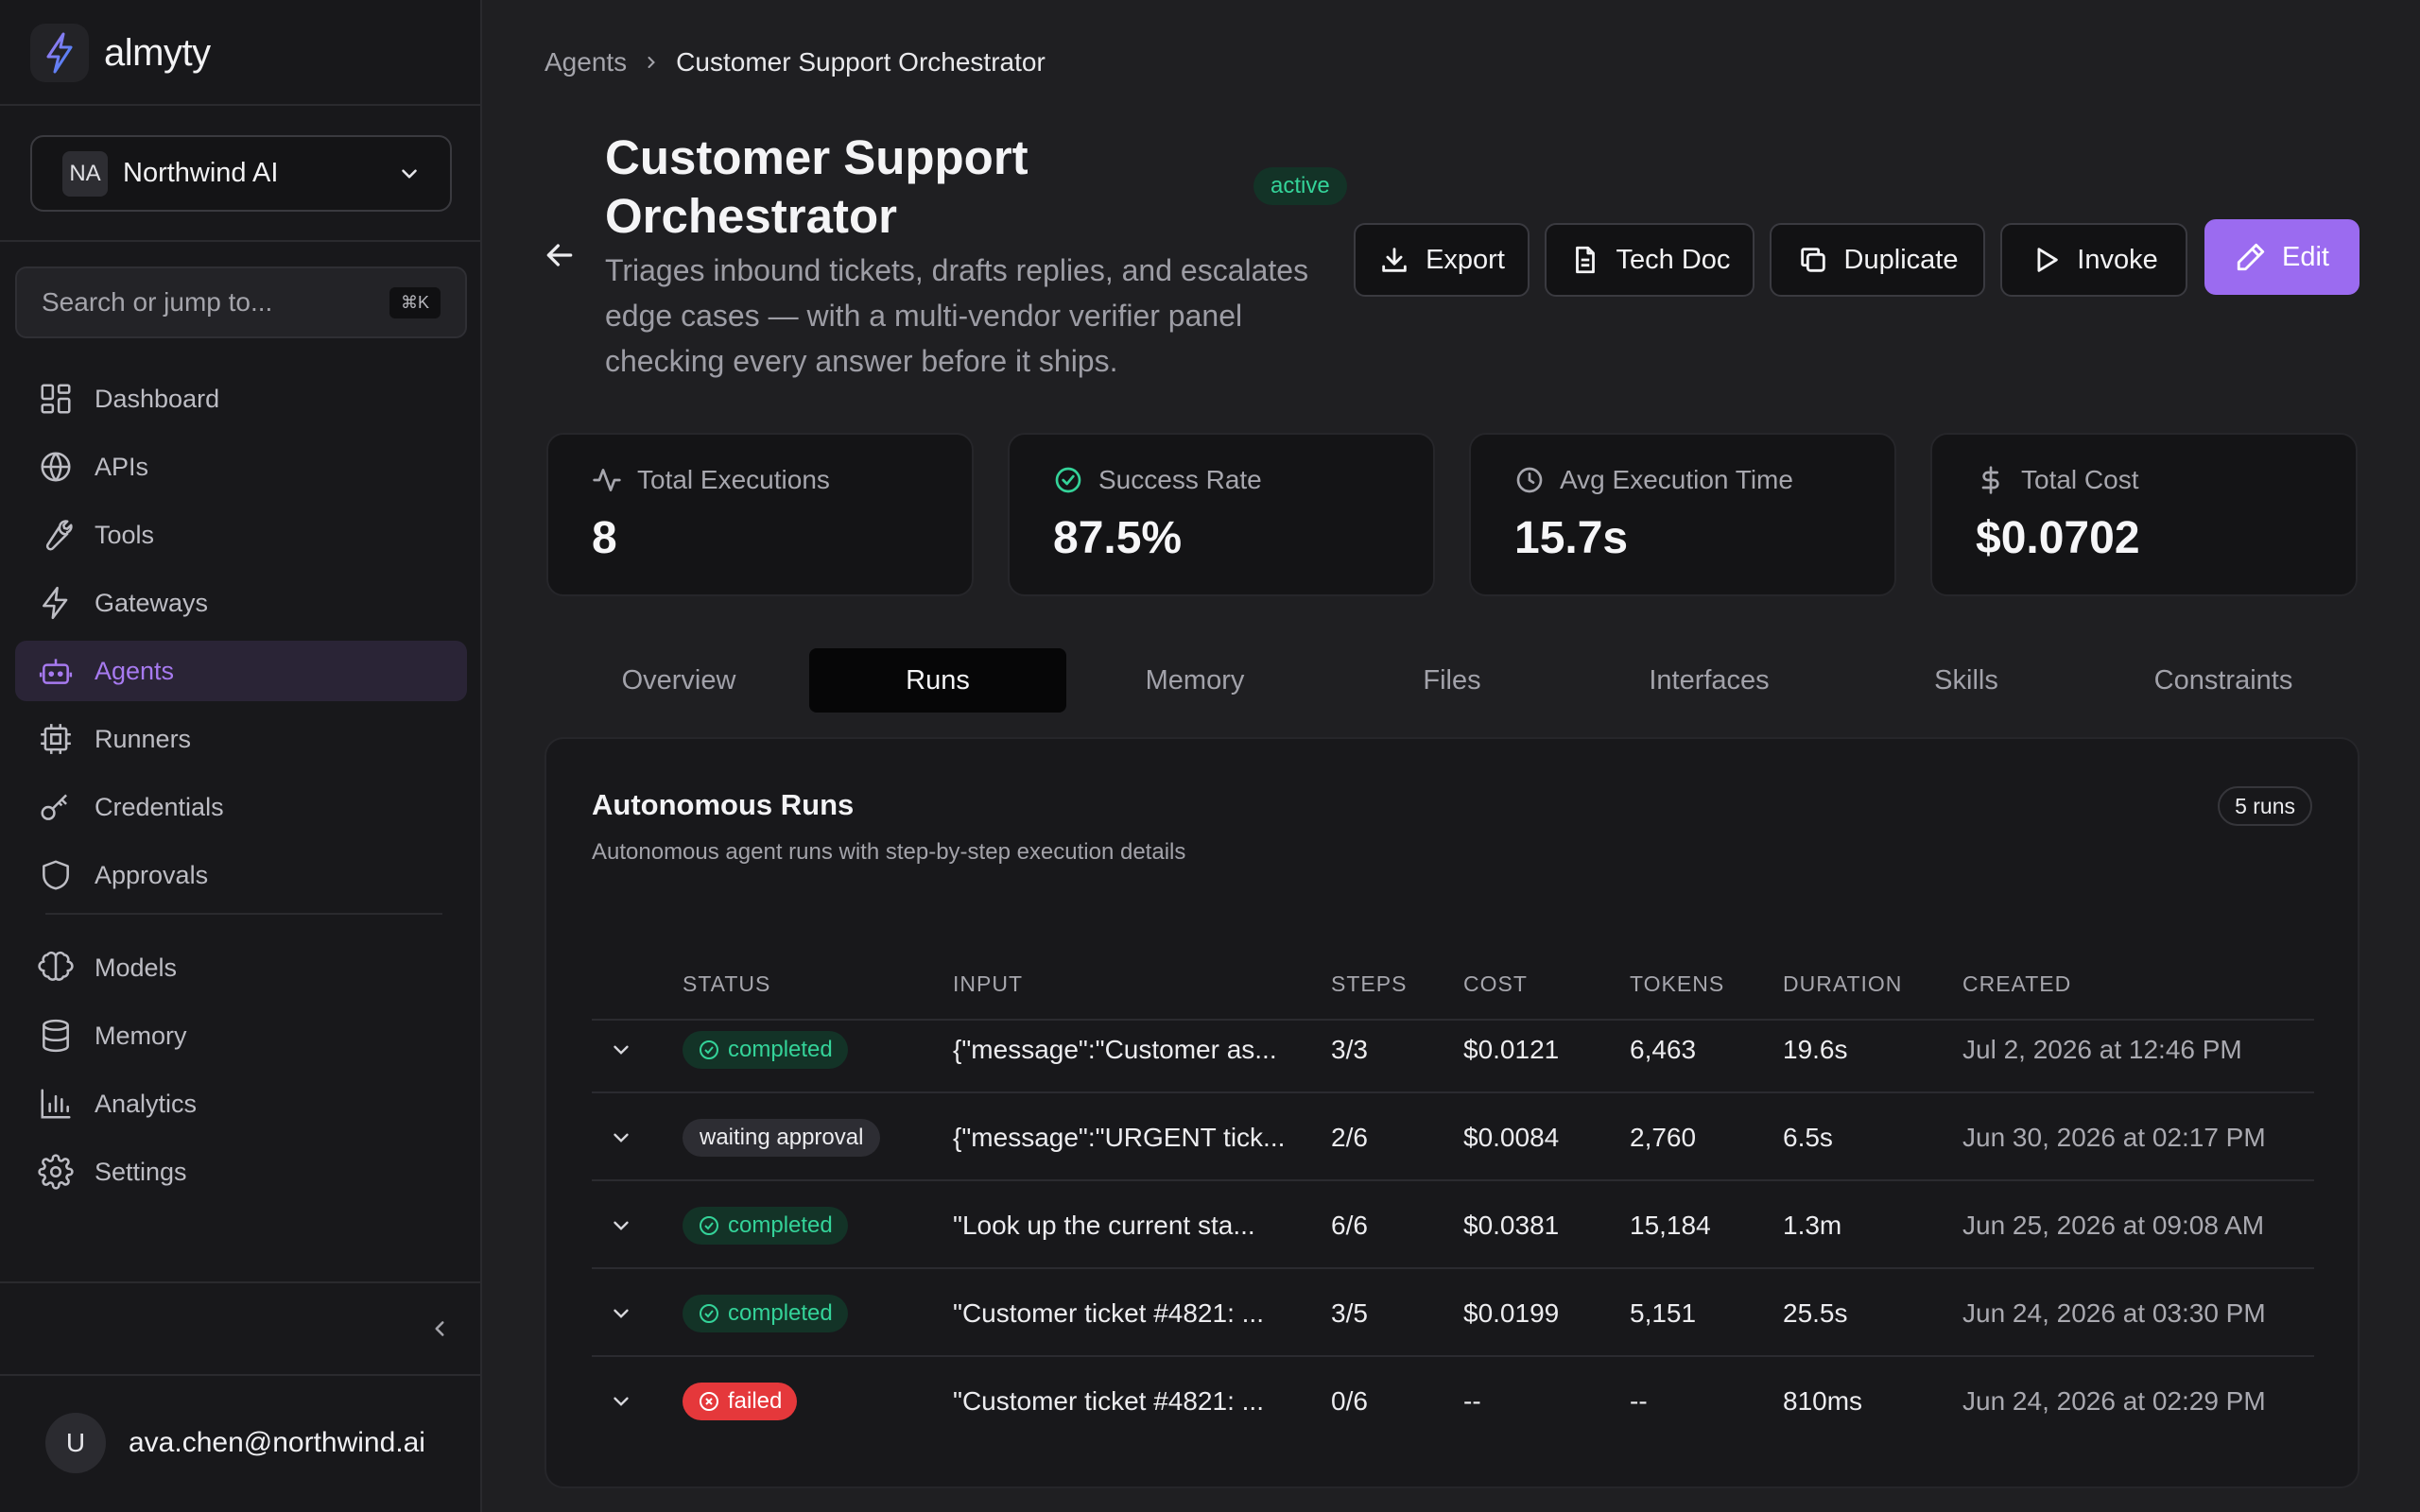 The height and width of the screenshot is (1512, 2420). Describe the element at coordinates (1709, 680) in the screenshot. I see `tab-interfaces: Interfaces` at that location.